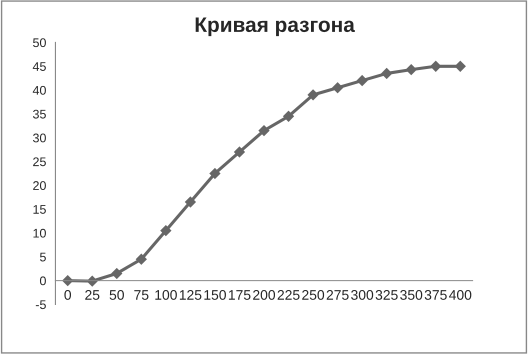 This screenshot has height=354, width=528. I want to click on y-tick-label: 45, so click(39, 66).